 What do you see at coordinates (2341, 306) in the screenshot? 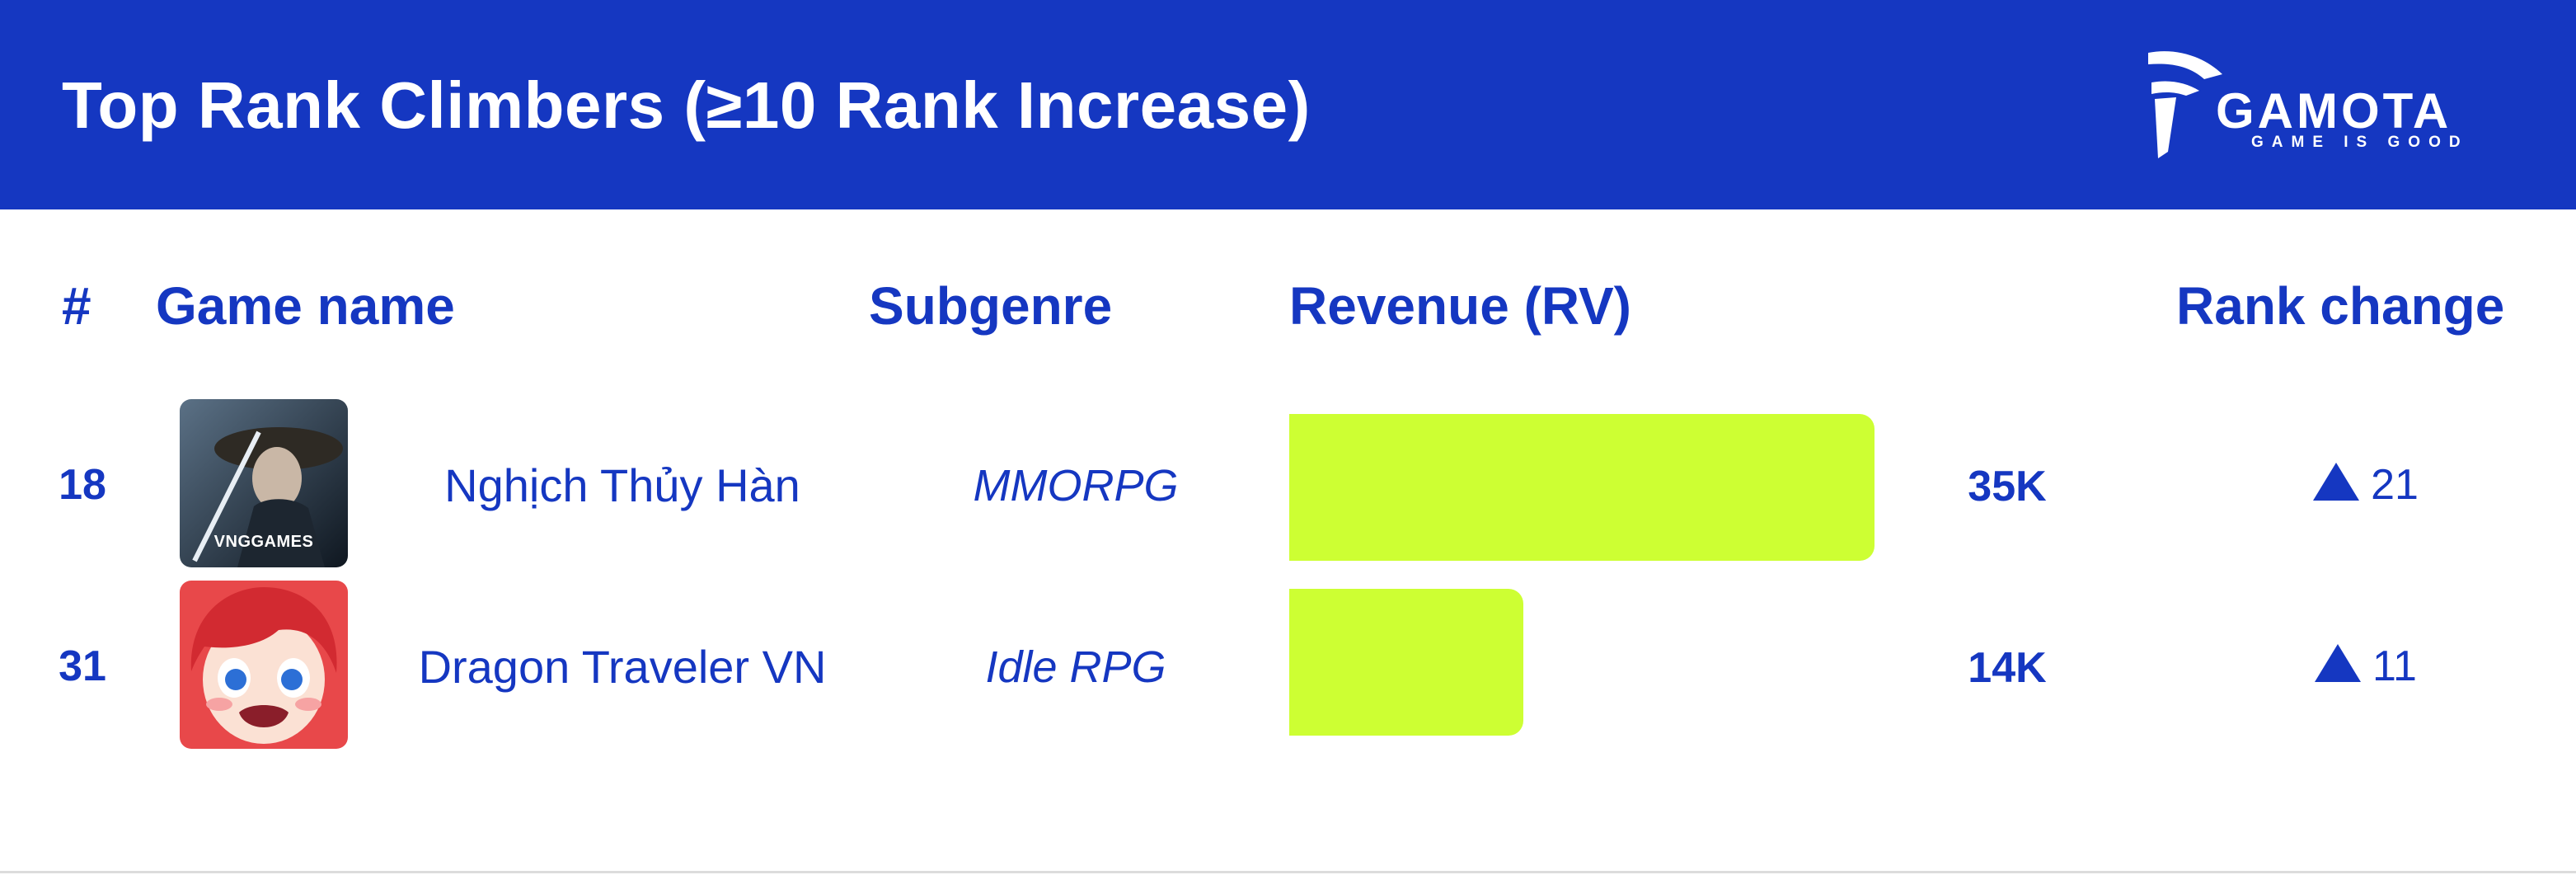
I see `column-header-rank-change: Rank change` at bounding box center [2341, 306].